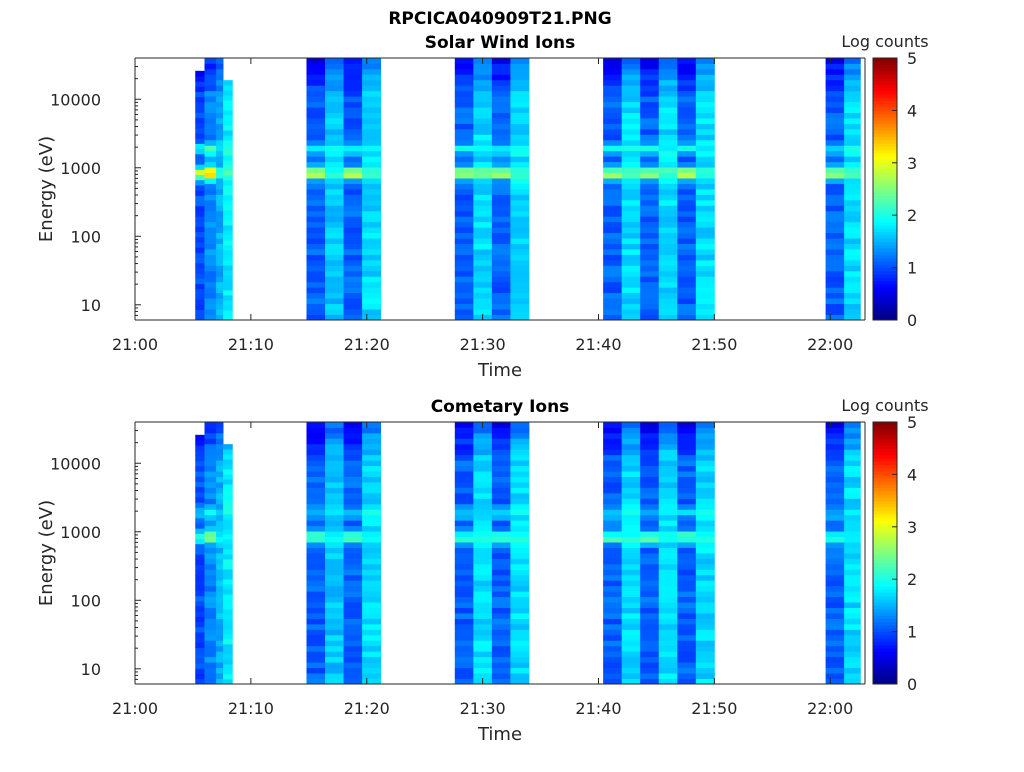 This screenshot has width=1024, height=772. What do you see at coordinates (885, 553) in the screenshot?
I see `colorbar-frame` at bounding box center [885, 553].